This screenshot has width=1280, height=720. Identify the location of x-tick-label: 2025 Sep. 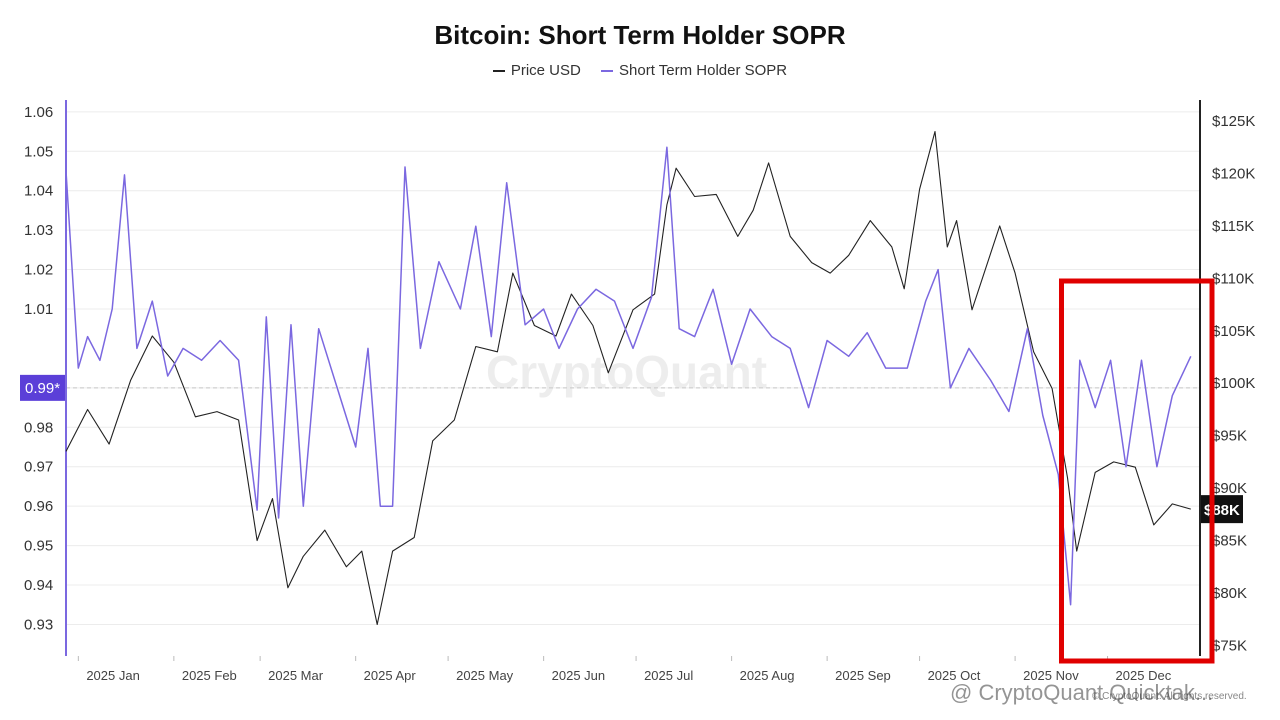
(863, 675).